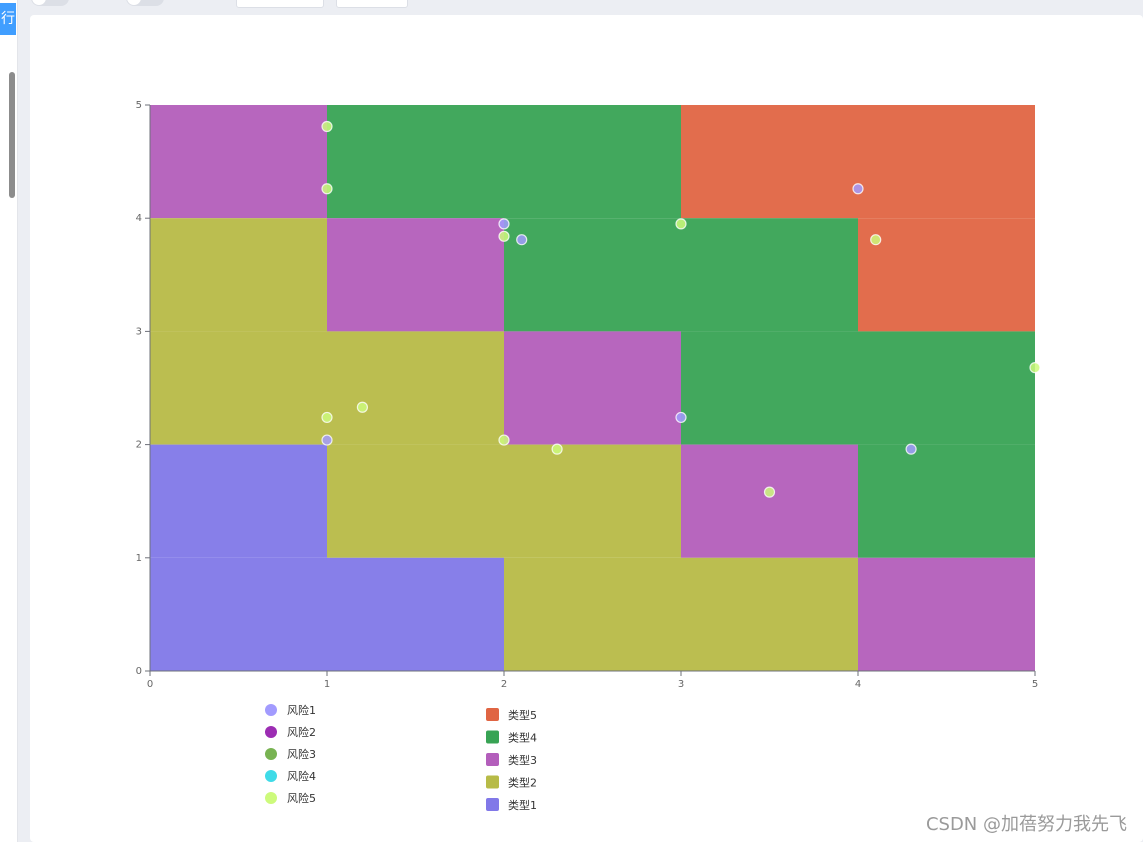 The image size is (1143, 842). What do you see at coordinates (372, 4) in the screenshot?
I see `text-input` at bounding box center [372, 4].